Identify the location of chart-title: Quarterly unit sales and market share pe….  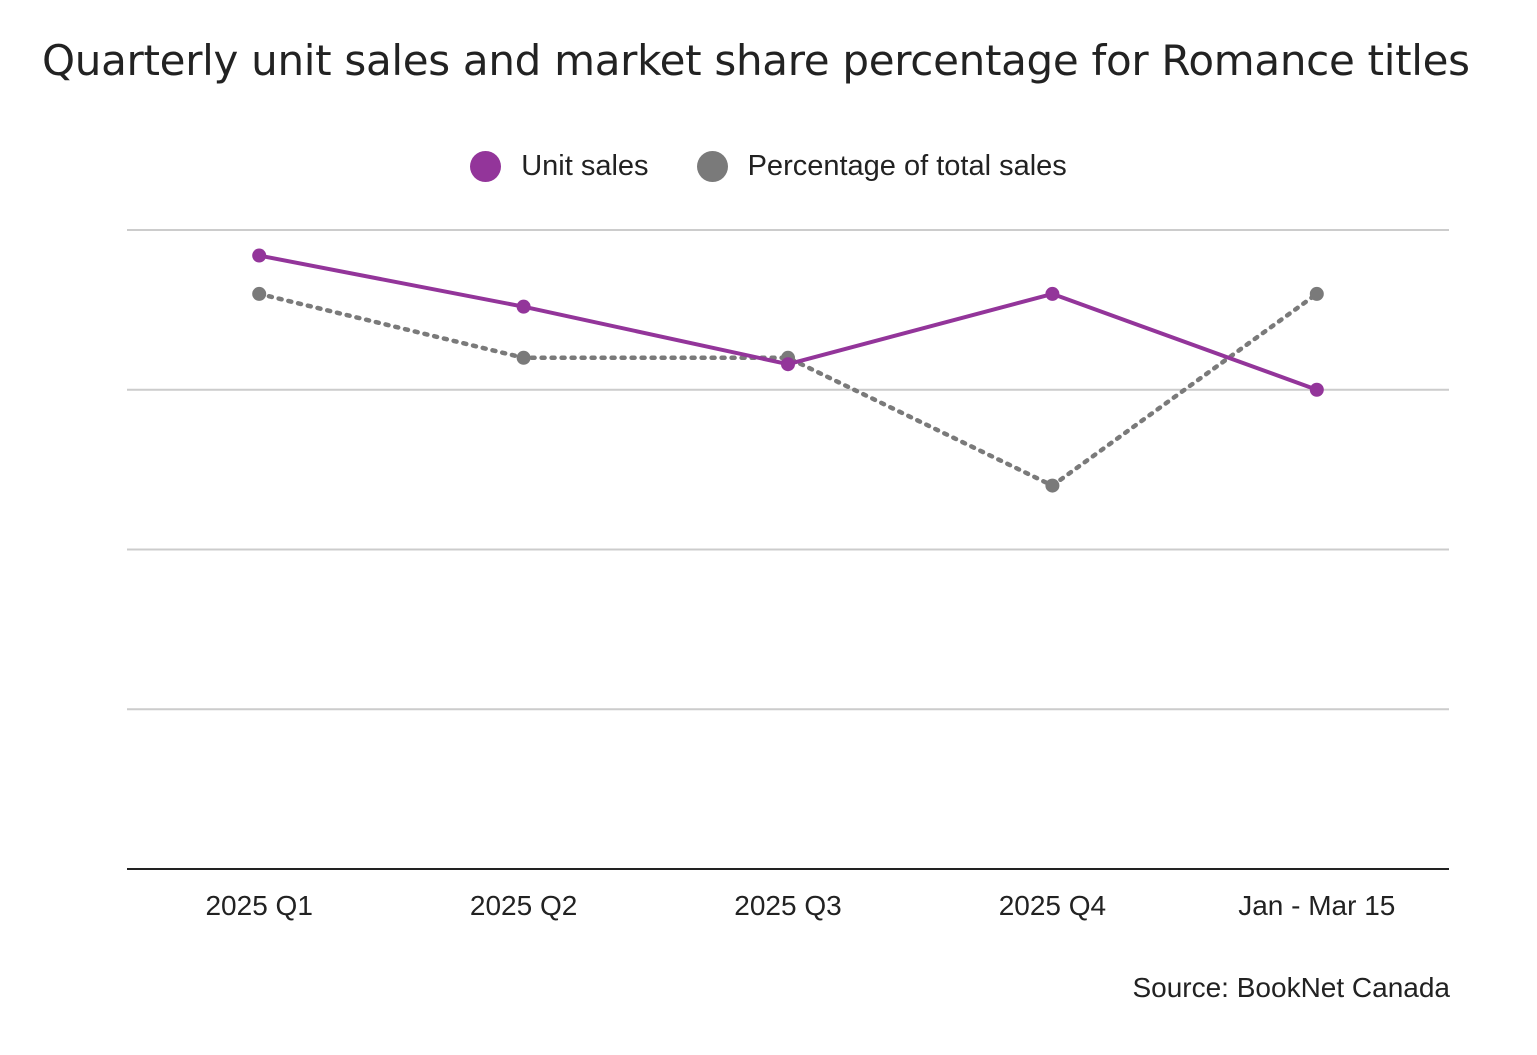
(756, 60).